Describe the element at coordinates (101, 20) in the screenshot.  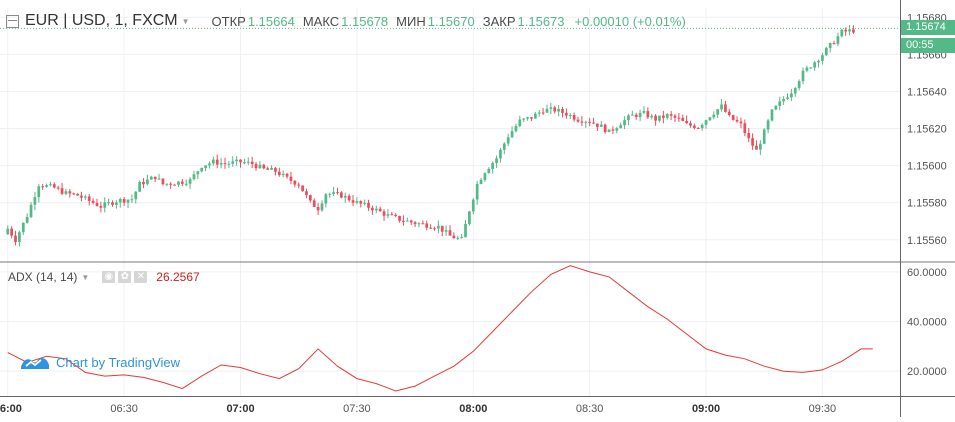
I see `symbol-title: EUR | USD, 1, FXCM` at that location.